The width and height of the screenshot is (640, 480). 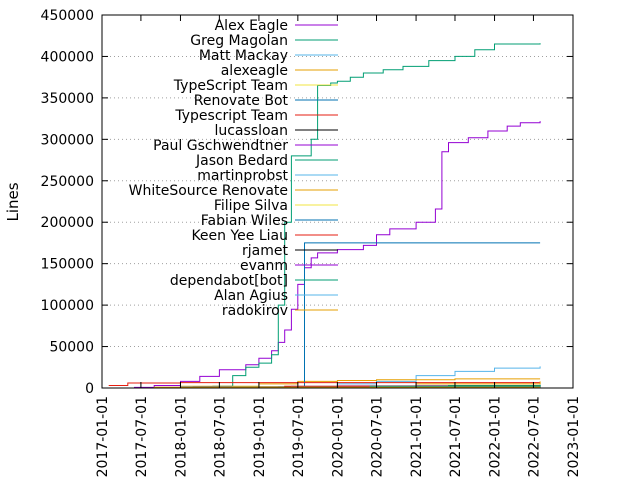 I want to click on legend-label: WhiteSource Renovate, so click(x=208, y=191).